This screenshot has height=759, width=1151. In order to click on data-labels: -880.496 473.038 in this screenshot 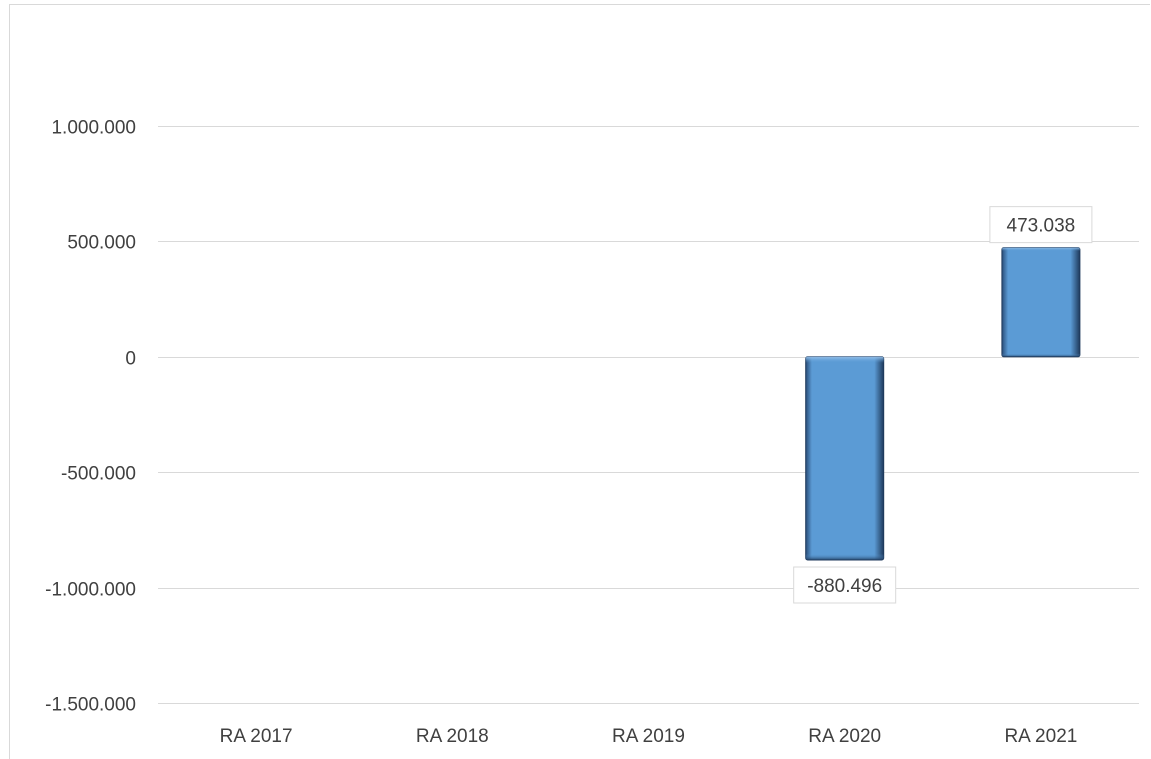, I will do `click(943, 405)`.